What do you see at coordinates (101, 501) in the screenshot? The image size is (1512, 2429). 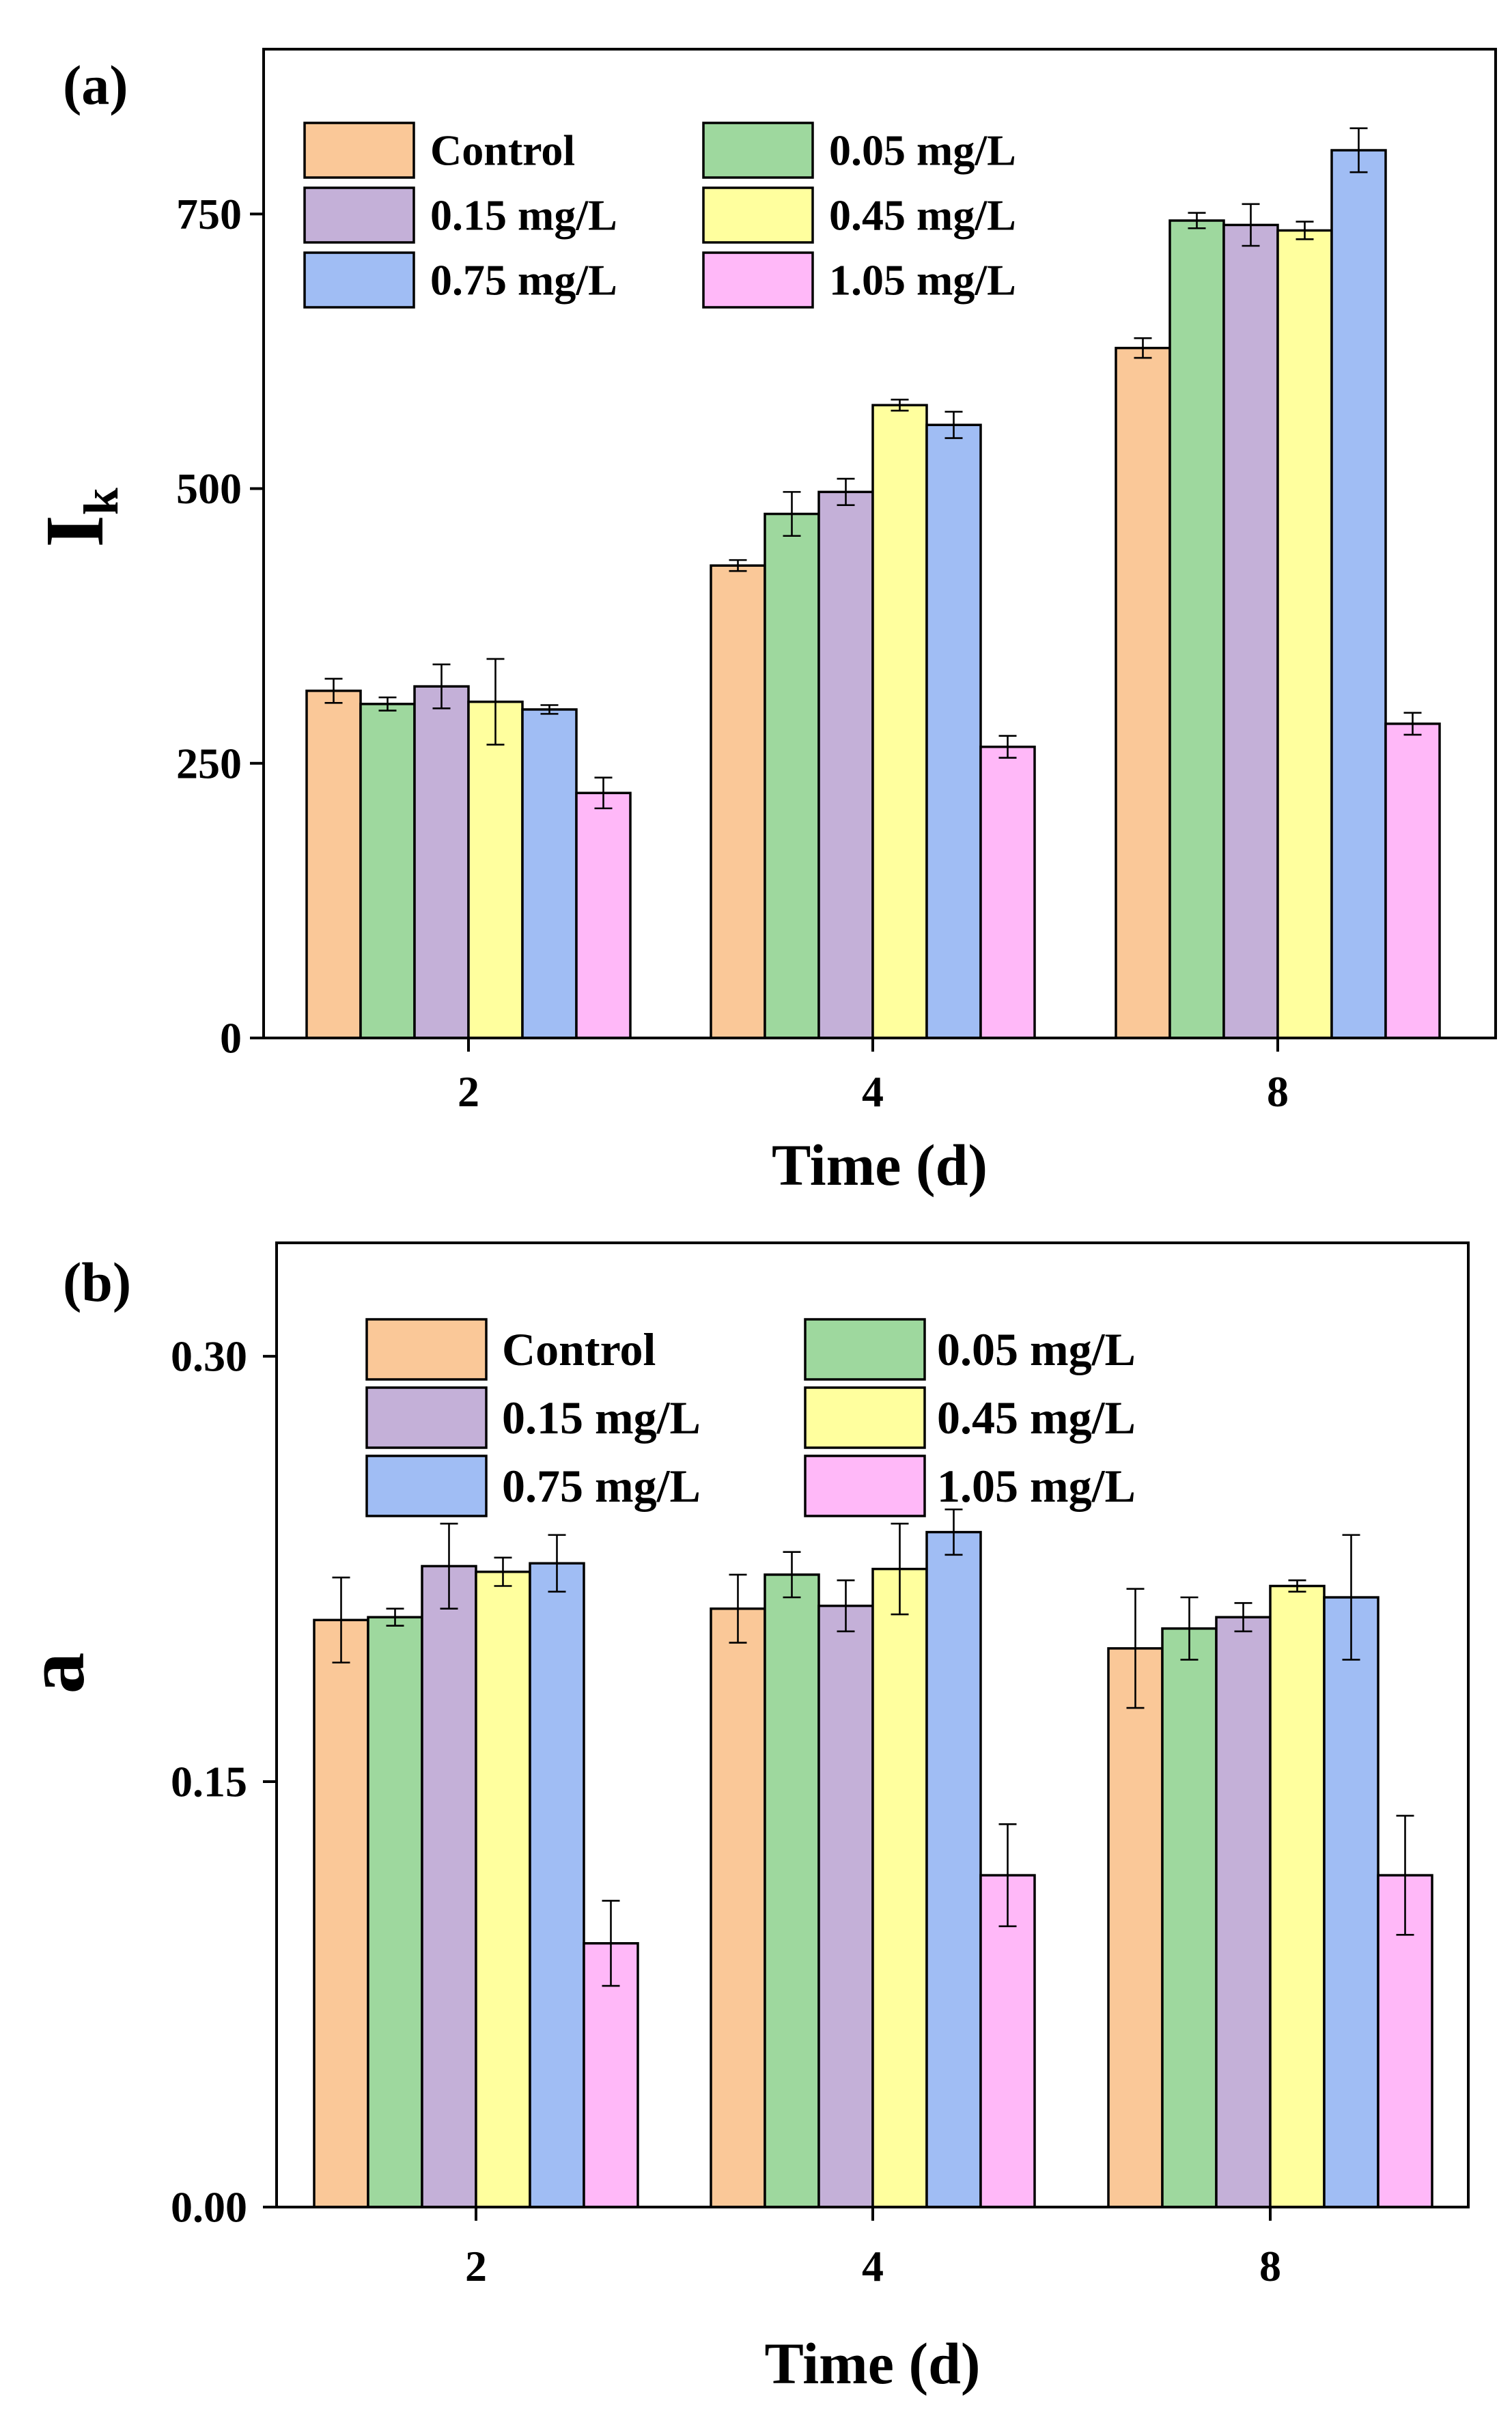 I see `y-axis-label-subscript: k` at bounding box center [101, 501].